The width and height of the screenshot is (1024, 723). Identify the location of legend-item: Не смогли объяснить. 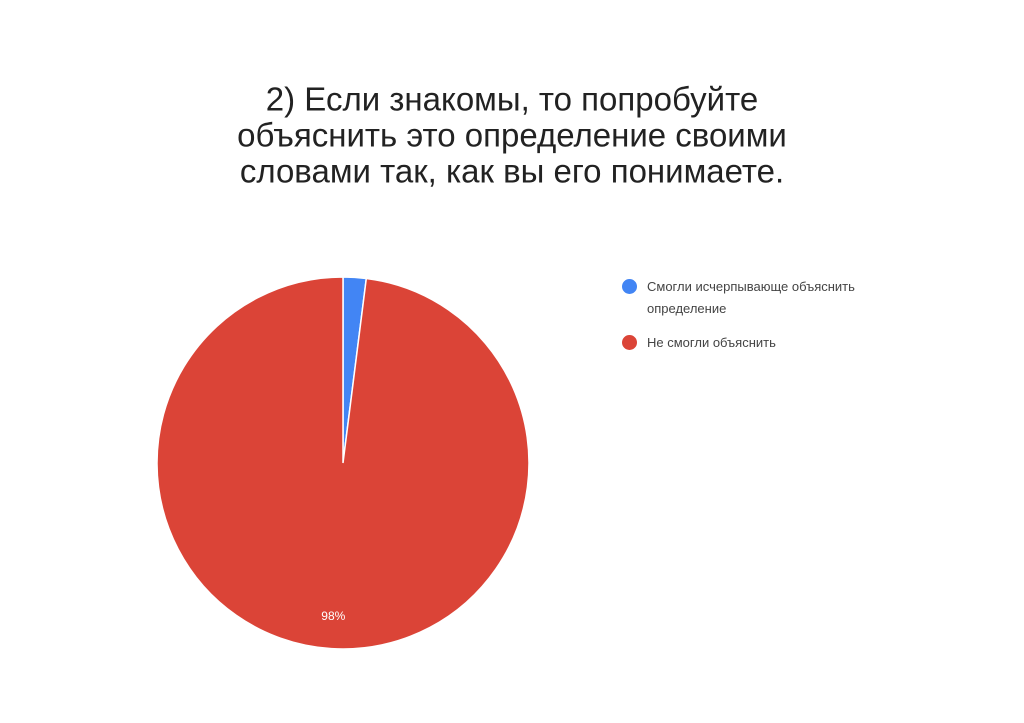
(747, 343).